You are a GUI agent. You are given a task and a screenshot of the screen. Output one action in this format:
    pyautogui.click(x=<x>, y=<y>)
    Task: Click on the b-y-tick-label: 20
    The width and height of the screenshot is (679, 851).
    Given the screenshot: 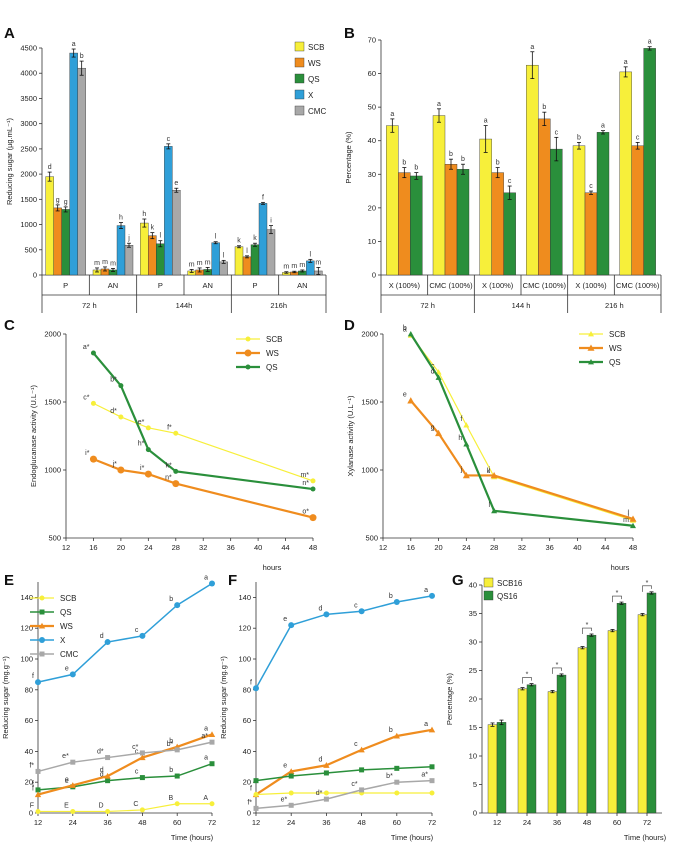 What is the action you would take?
    pyautogui.click(x=372, y=207)
    